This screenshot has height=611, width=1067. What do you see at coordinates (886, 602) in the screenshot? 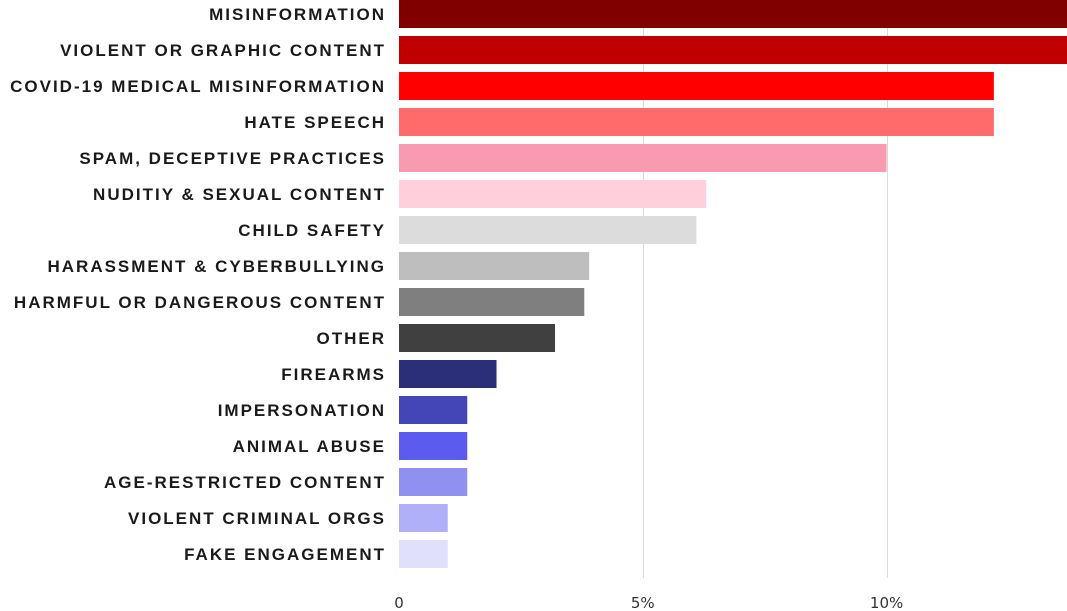
I see `x-tick-label: 10%` at bounding box center [886, 602].